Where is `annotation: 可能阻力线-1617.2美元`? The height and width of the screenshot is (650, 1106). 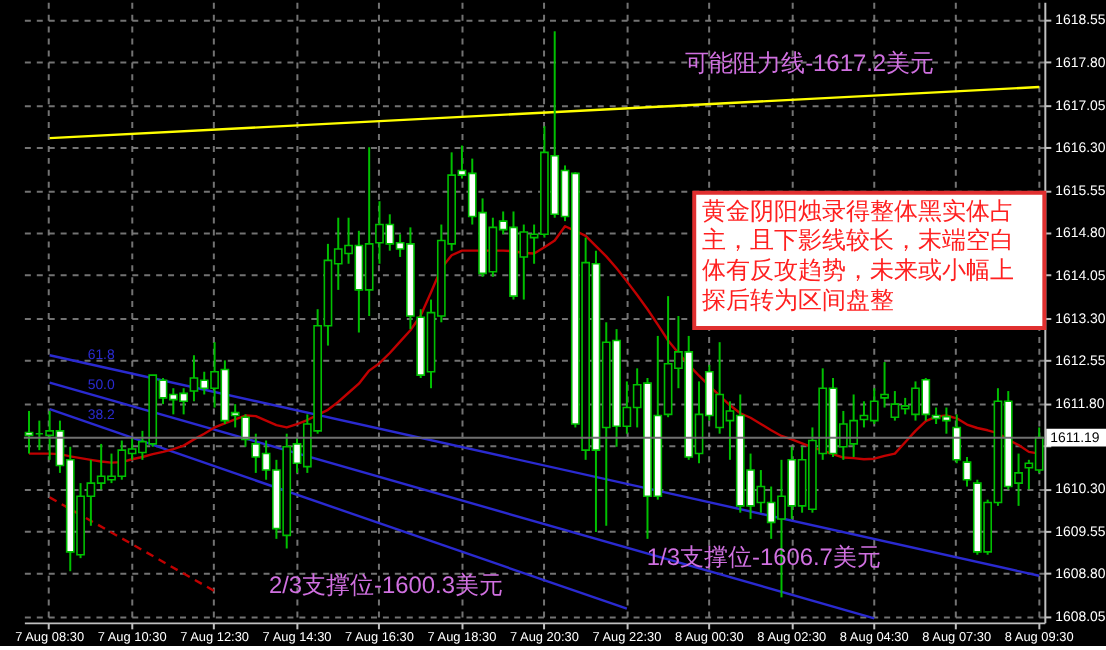 annotation: 可能阻力线-1617.2美元 is located at coordinates (810, 63).